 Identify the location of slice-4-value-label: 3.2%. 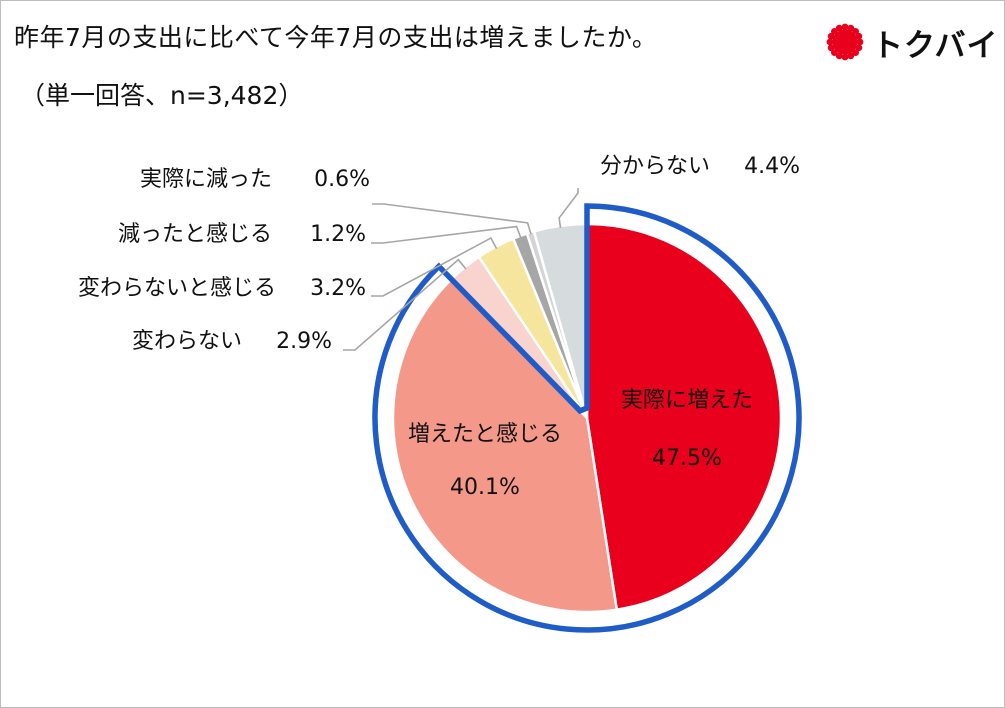
(338, 288).